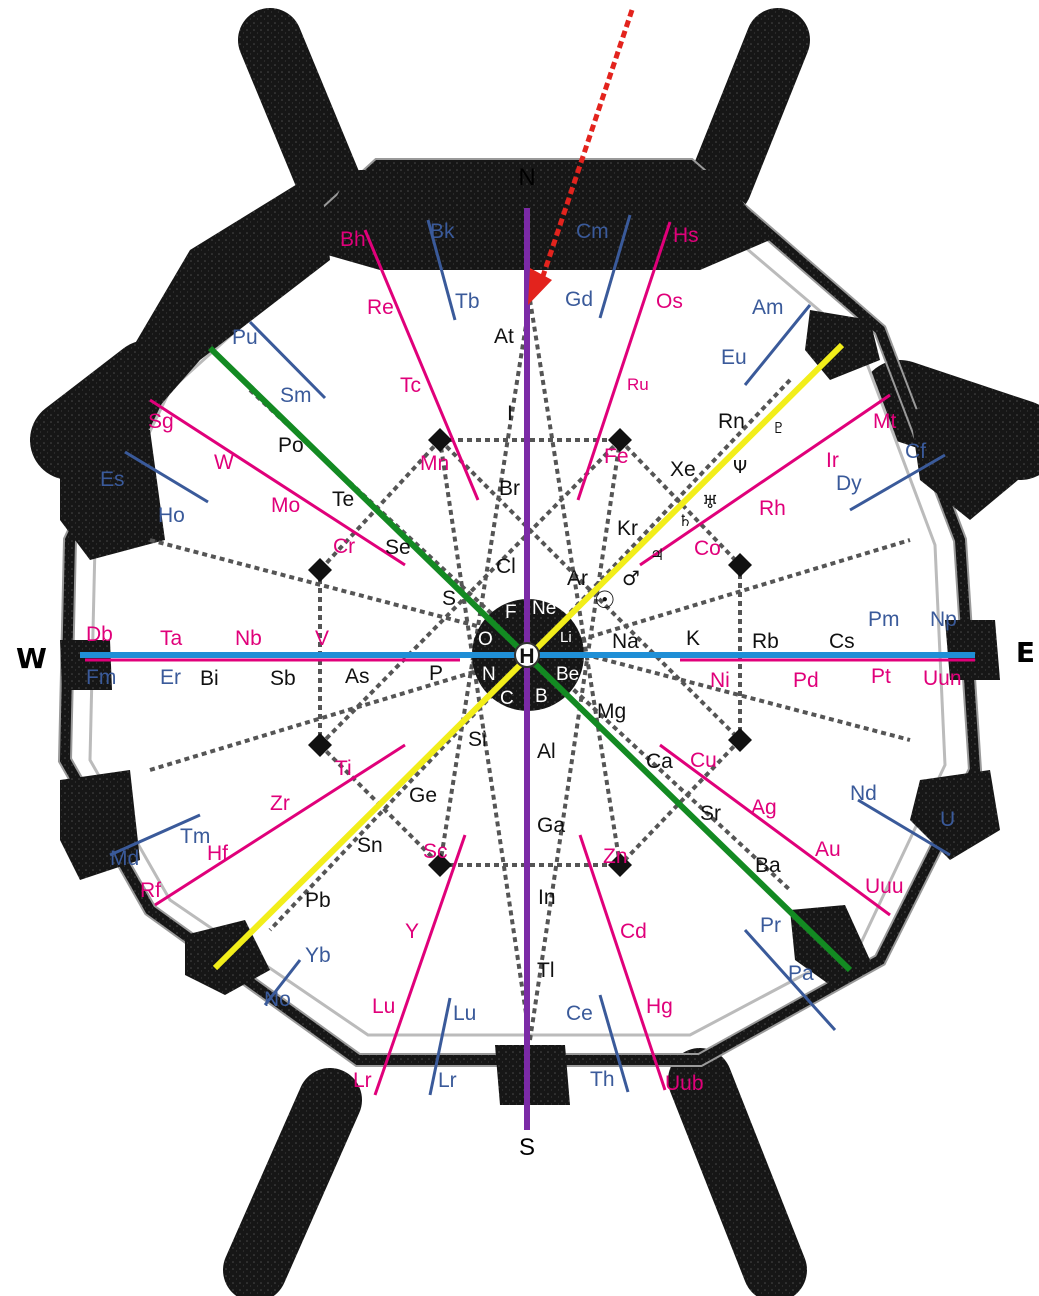  What do you see at coordinates (442, 231) in the screenshot?
I see `element-label: Bk` at bounding box center [442, 231].